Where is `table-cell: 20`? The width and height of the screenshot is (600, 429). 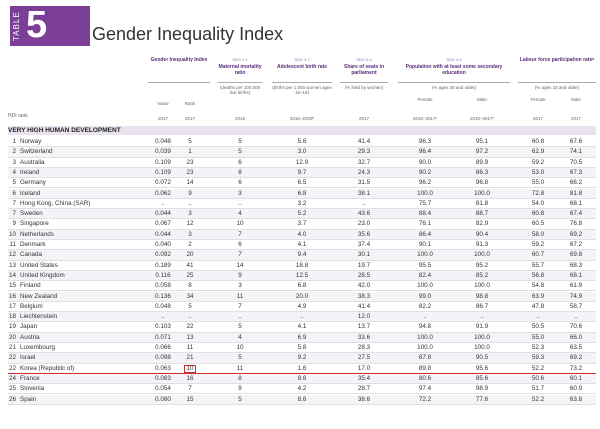
table-cell: 20 is located at coordinates (190, 255).